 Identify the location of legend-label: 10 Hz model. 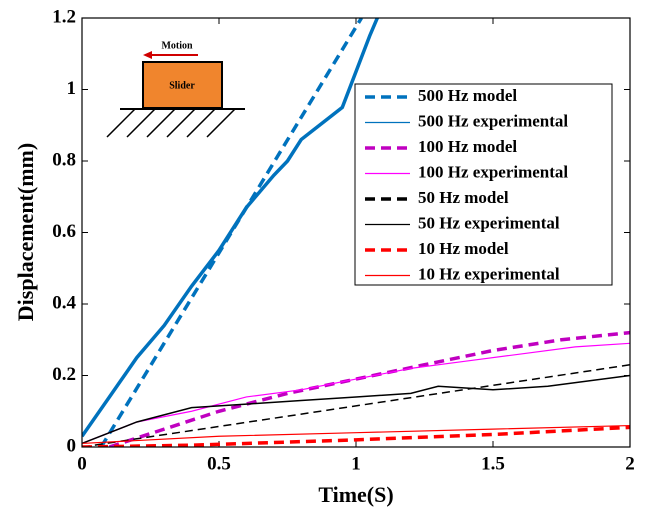
(463, 248).